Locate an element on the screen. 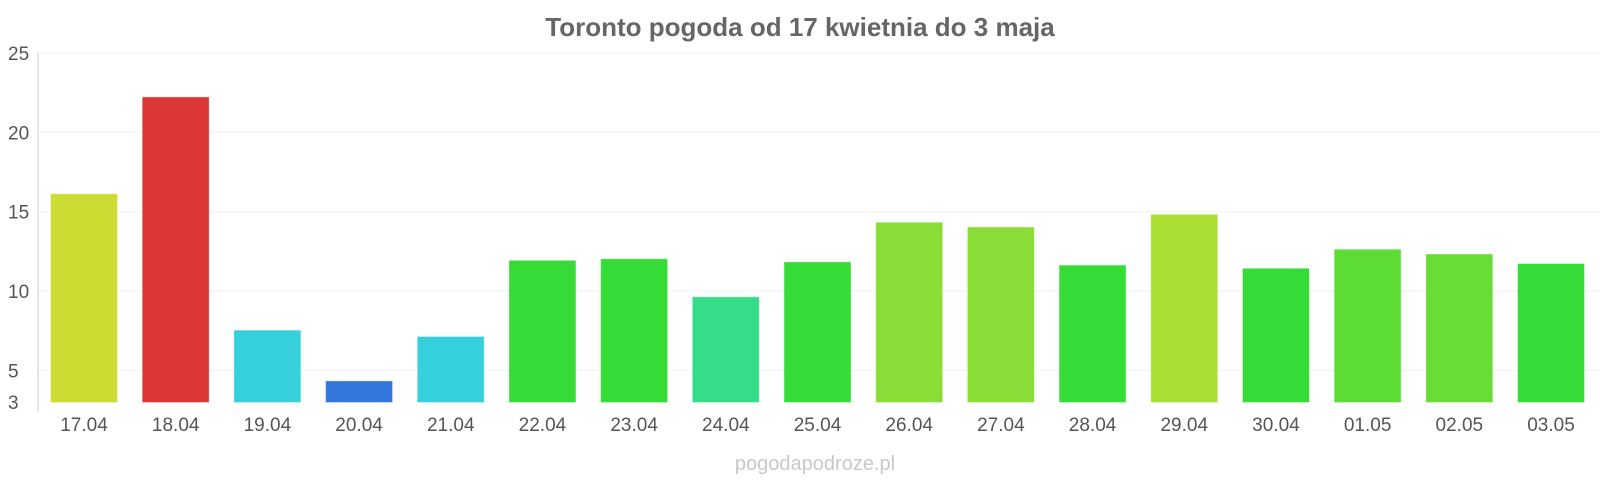 Image resolution: width=1600 pixels, height=480 pixels. x-tick-label: 29.04 is located at coordinates (1184, 425).